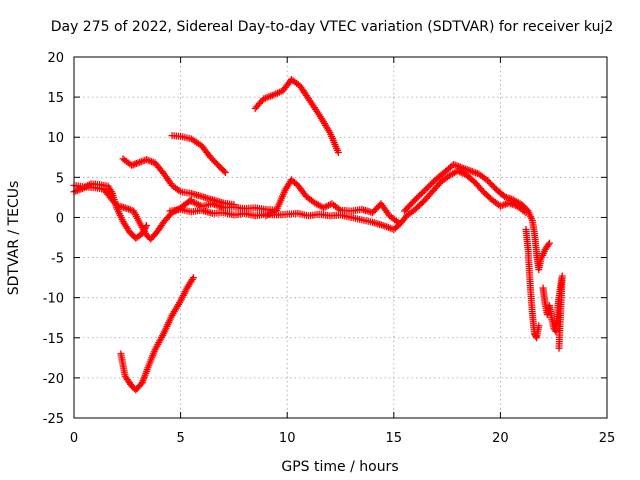 The height and width of the screenshot is (480, 640). Describe the element at coordinates (53, 419) in the screenshot. I see `y-tick-label: -25` at that location.